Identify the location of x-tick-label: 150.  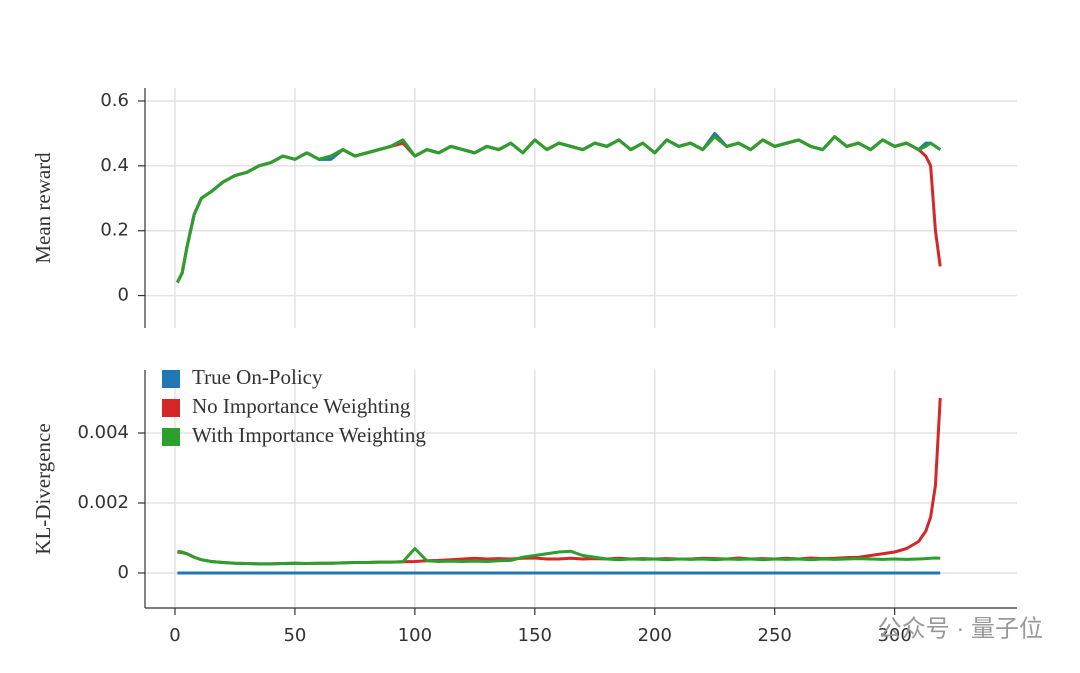
(535, 635).